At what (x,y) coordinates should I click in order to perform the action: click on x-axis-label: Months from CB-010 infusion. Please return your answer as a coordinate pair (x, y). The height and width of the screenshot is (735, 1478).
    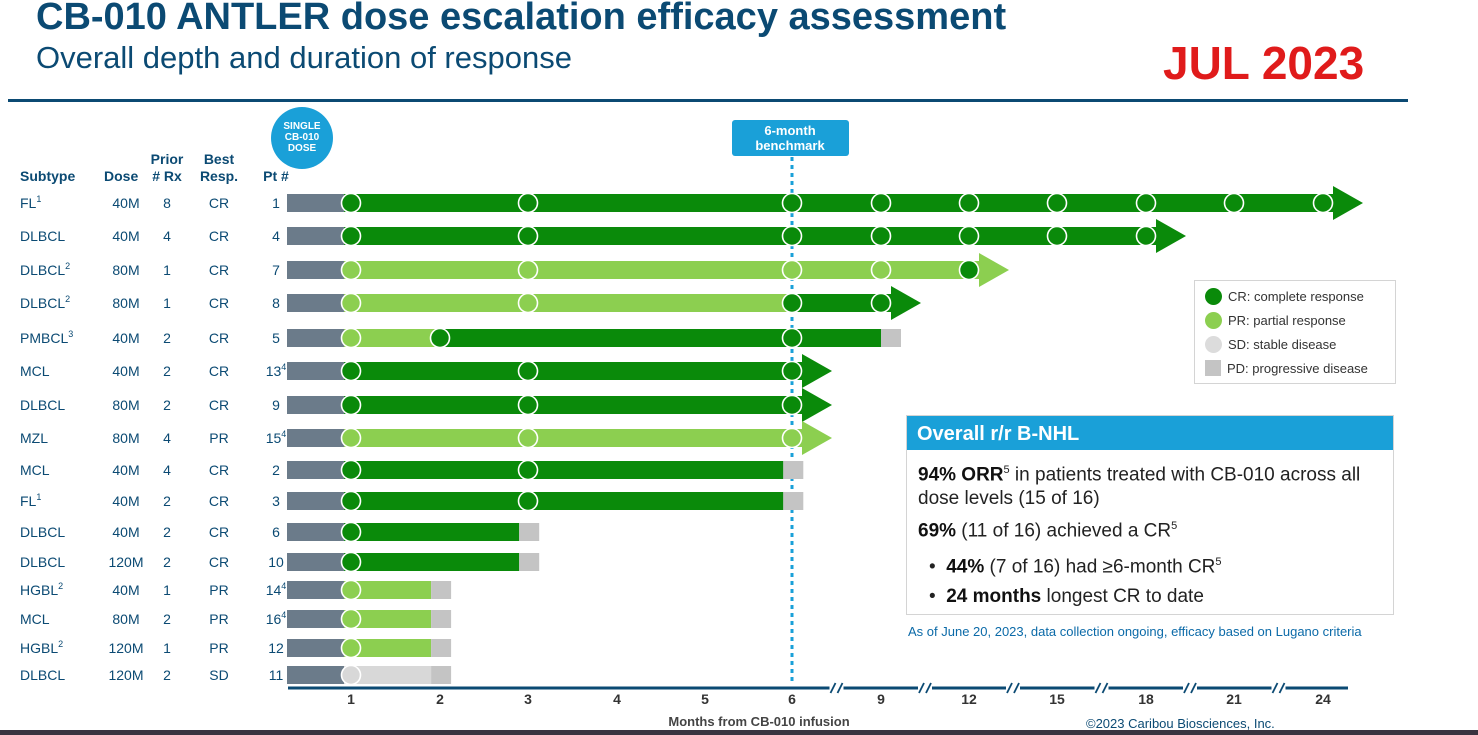
    Looking at the image, I should click on (758, 721).